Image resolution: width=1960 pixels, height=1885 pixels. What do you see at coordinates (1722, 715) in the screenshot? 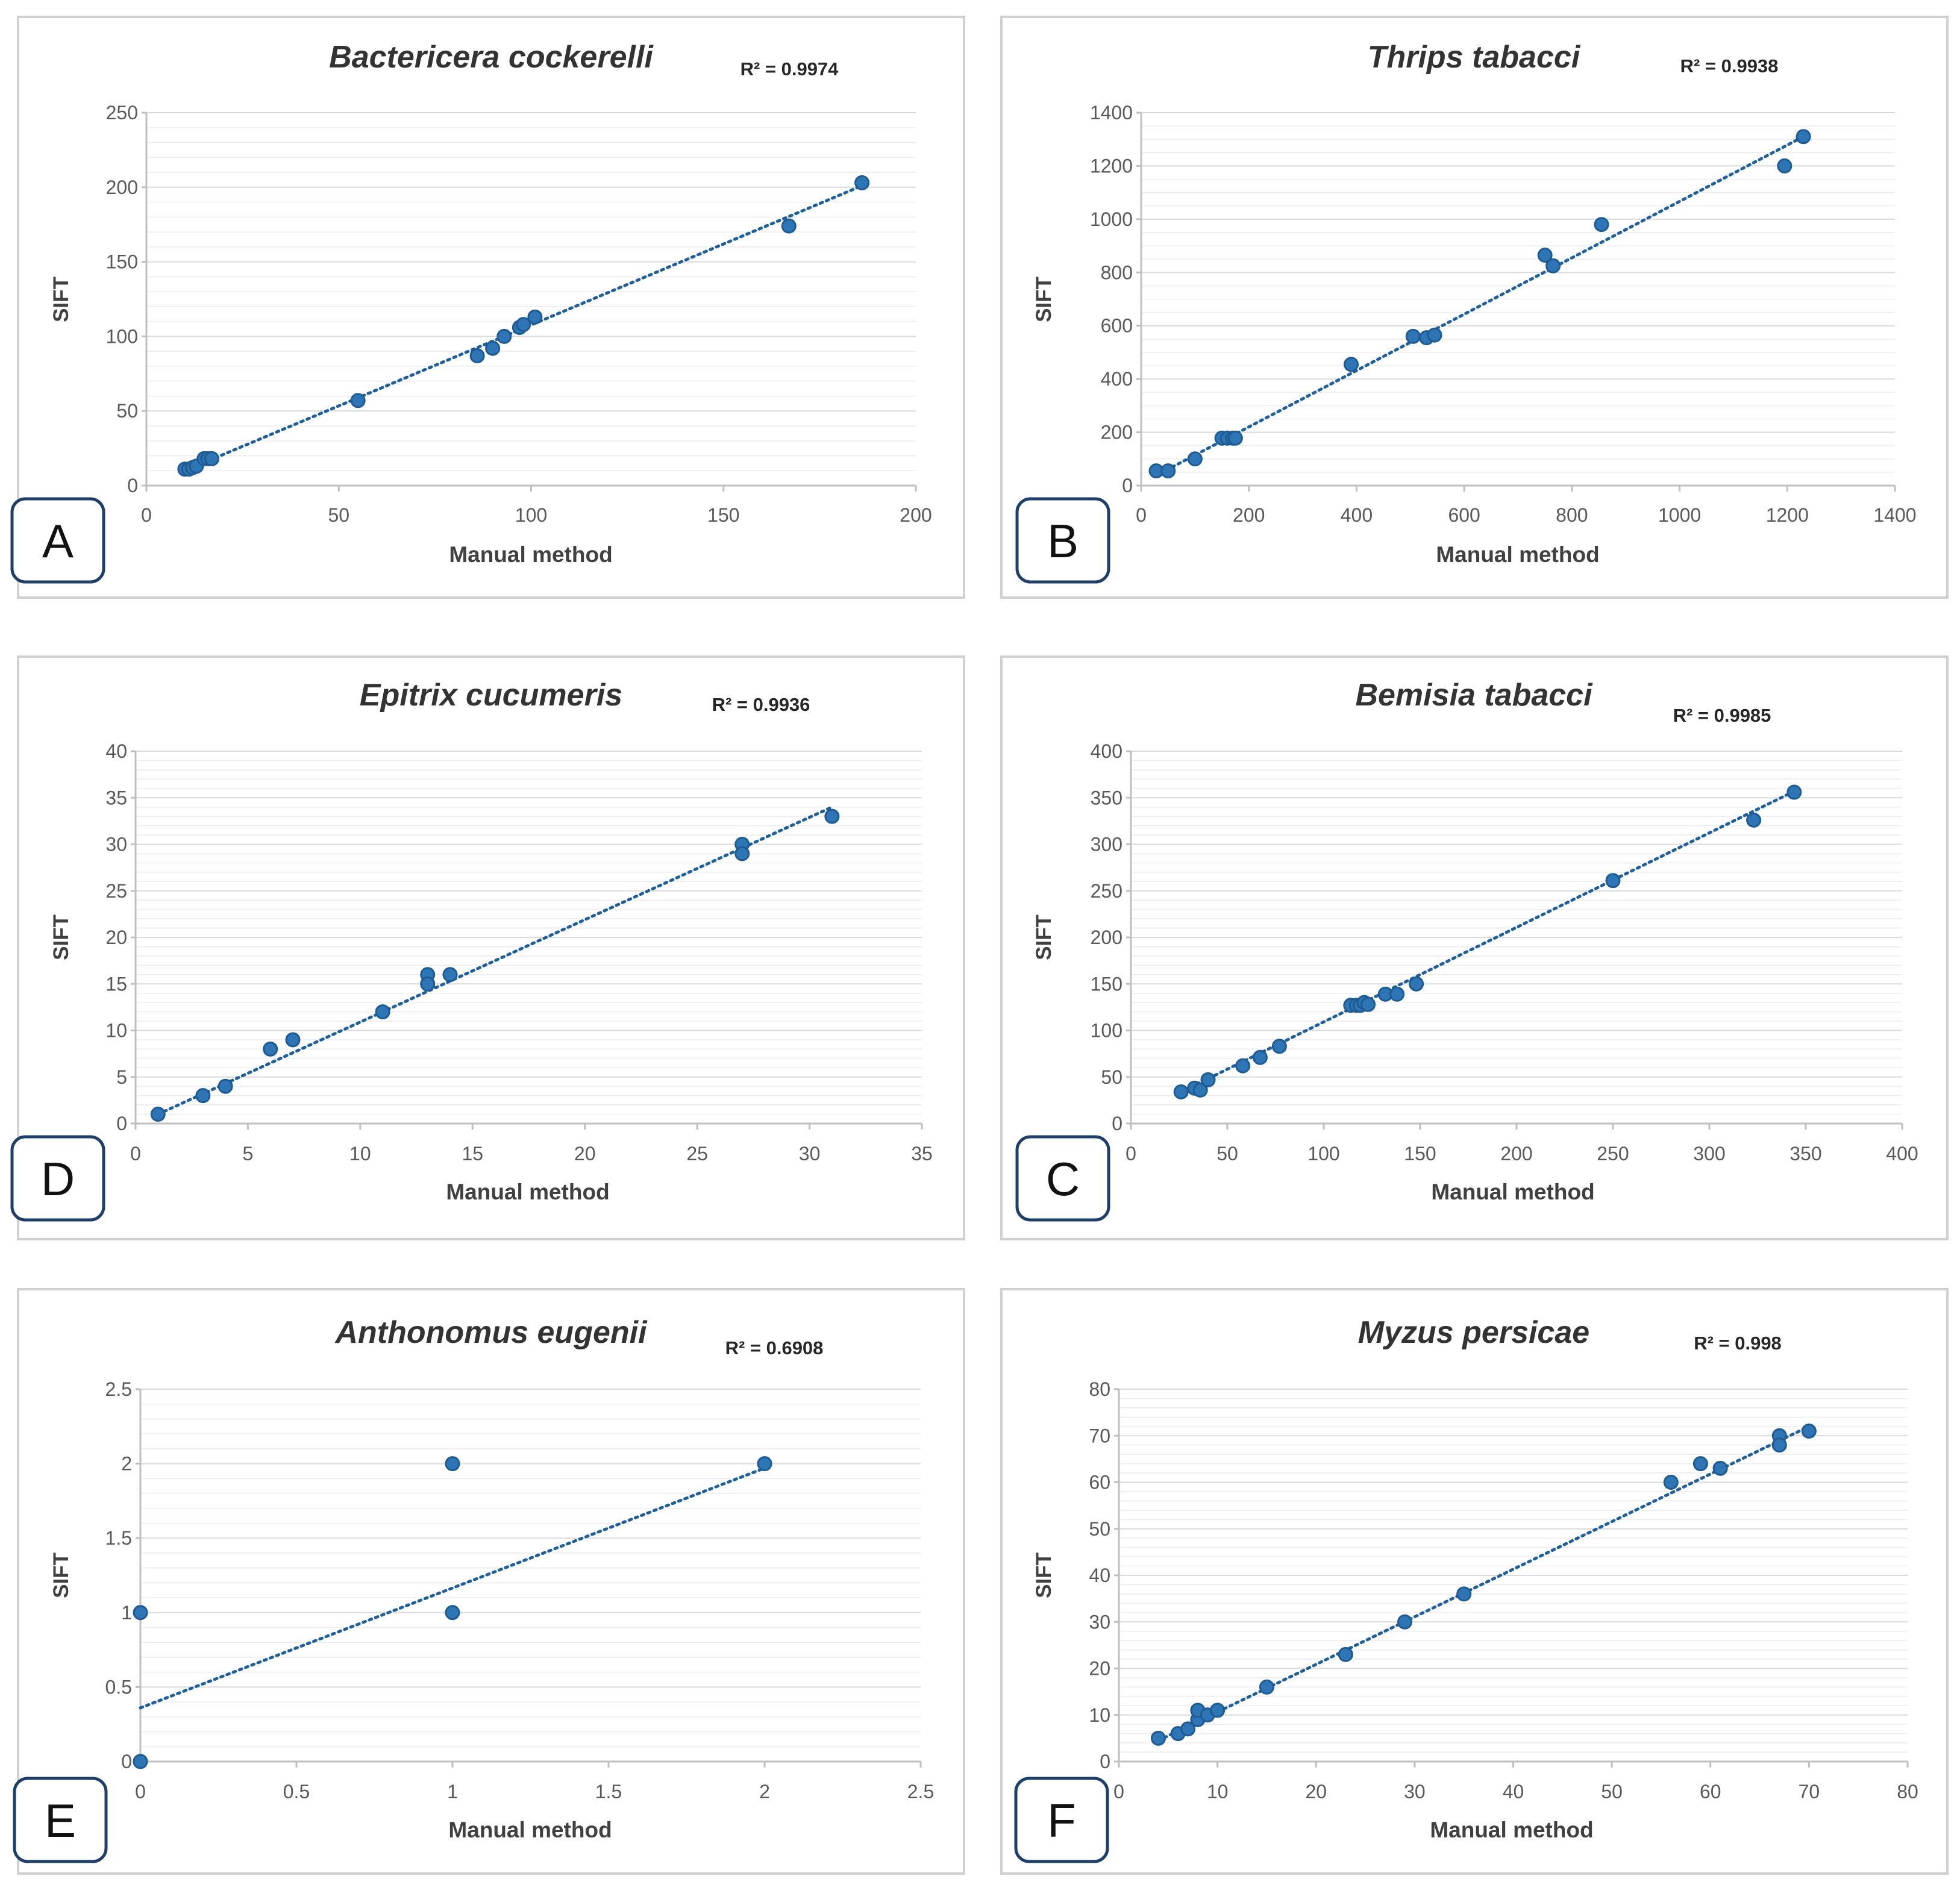
I see `r-squared-label: R² = 0.9985` at bounding box center [1722, 715].